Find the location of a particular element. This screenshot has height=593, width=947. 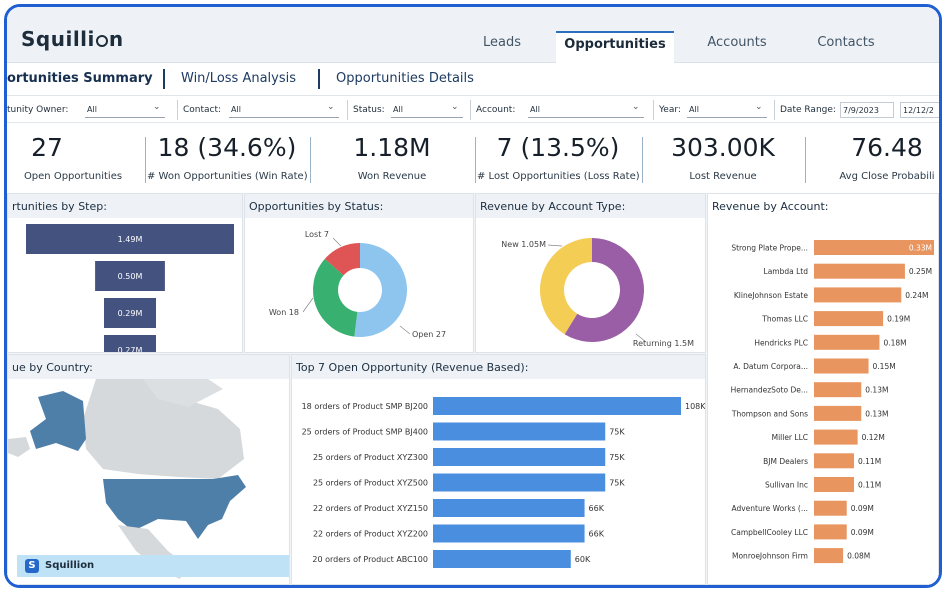

arctic-islands-shape is located at coordinates (183, 393).